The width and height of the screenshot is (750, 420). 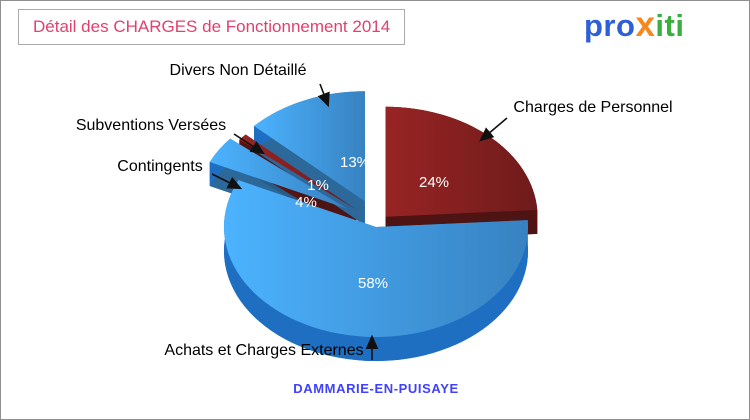 I want to click on percent-label: 4%, so click(x=306, y=202).